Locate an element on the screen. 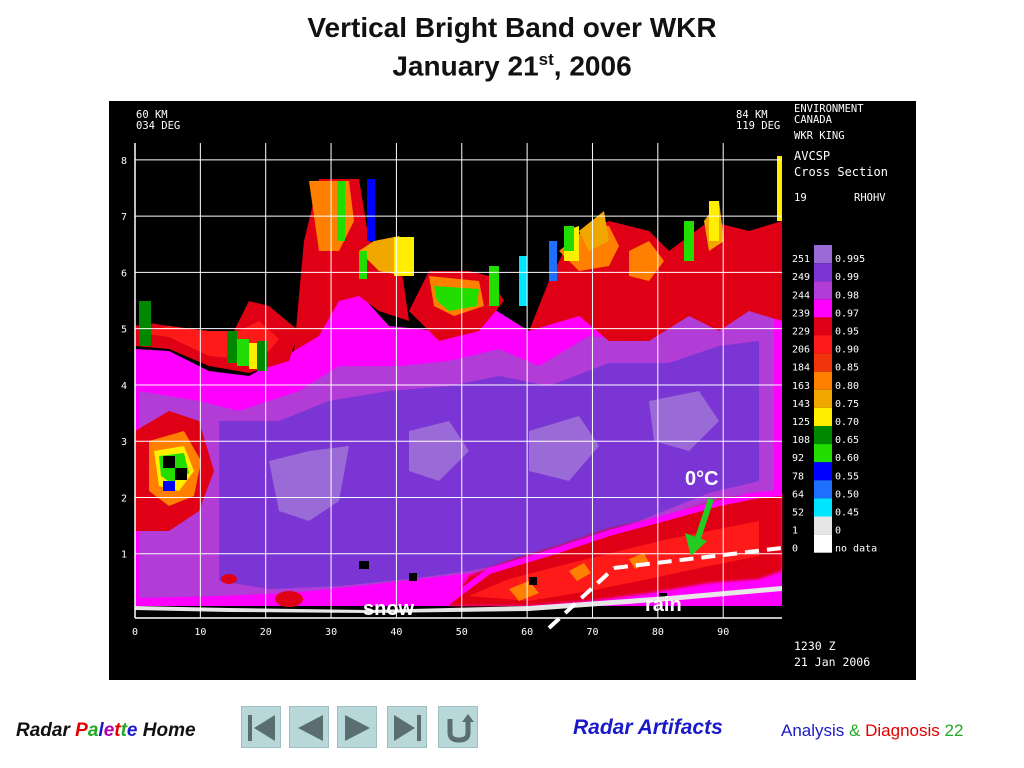 This screenshot has height=768, width=1024. legend-code: 184 is located at coordinates (801, 368).